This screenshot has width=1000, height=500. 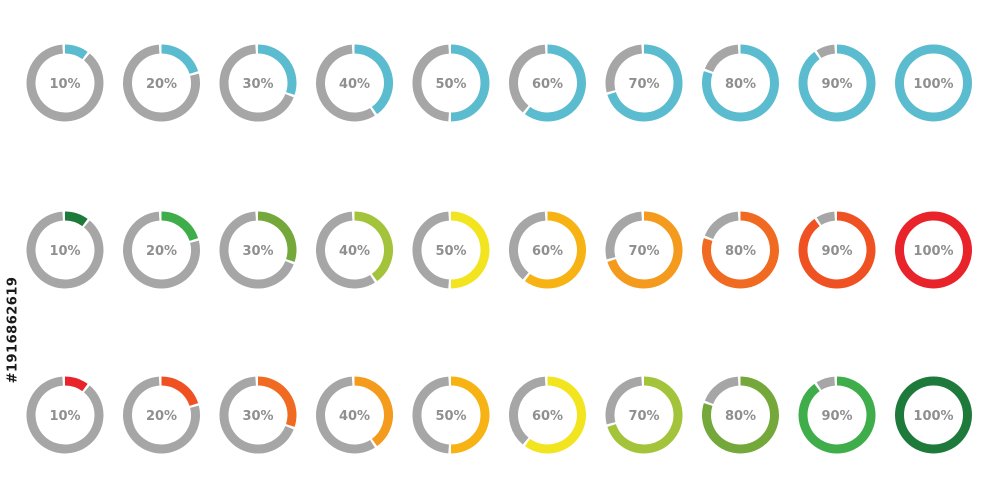 What do you see at coordinates (499, 250) in the screenshot?
I see `gauge-row-2: 10% 20% 30% 40% 50% 60% 70% 80% 90% 100%` at bounding box center [499, 250].